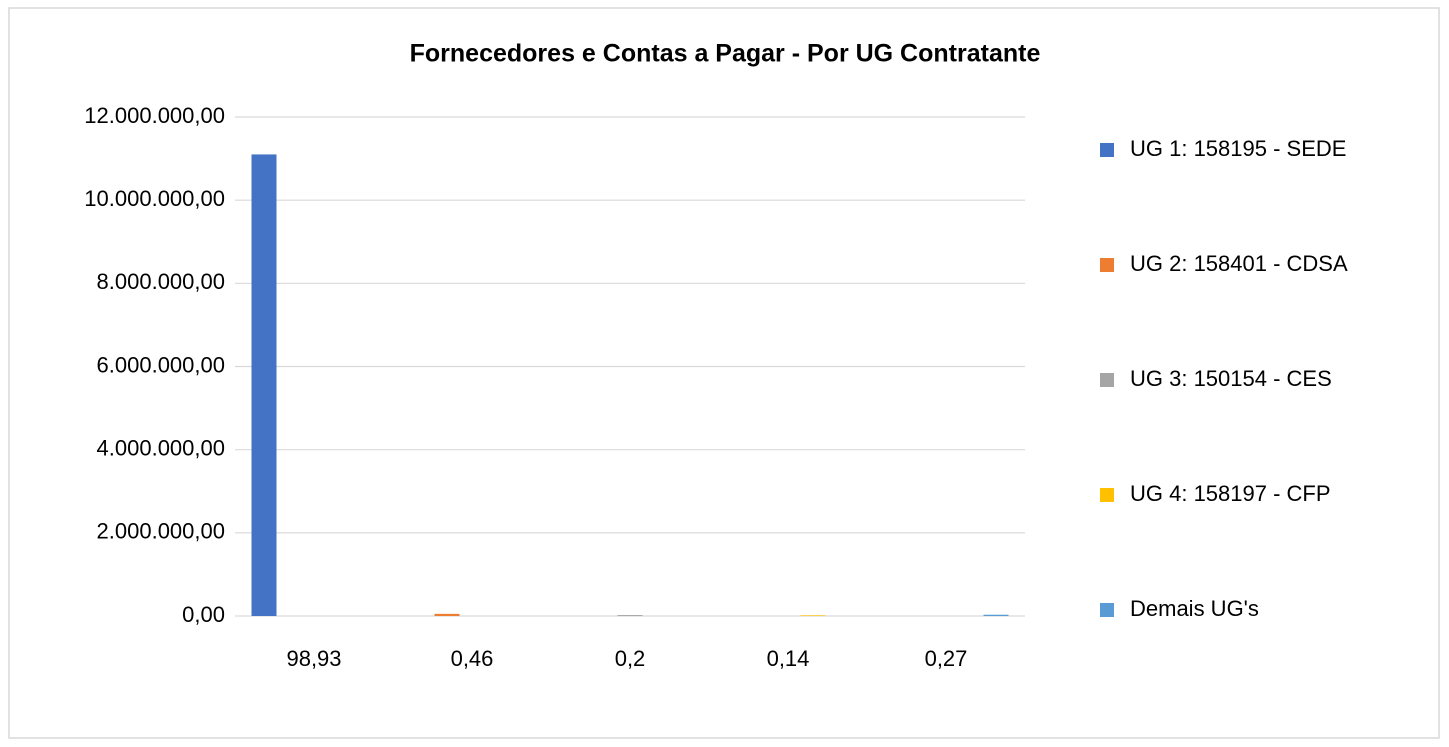 This screenshot has height=747, width=1449. Describe the element at coordinates (313, 658) in the screenshot. I see `x-tick-label: 98,93` at that location.